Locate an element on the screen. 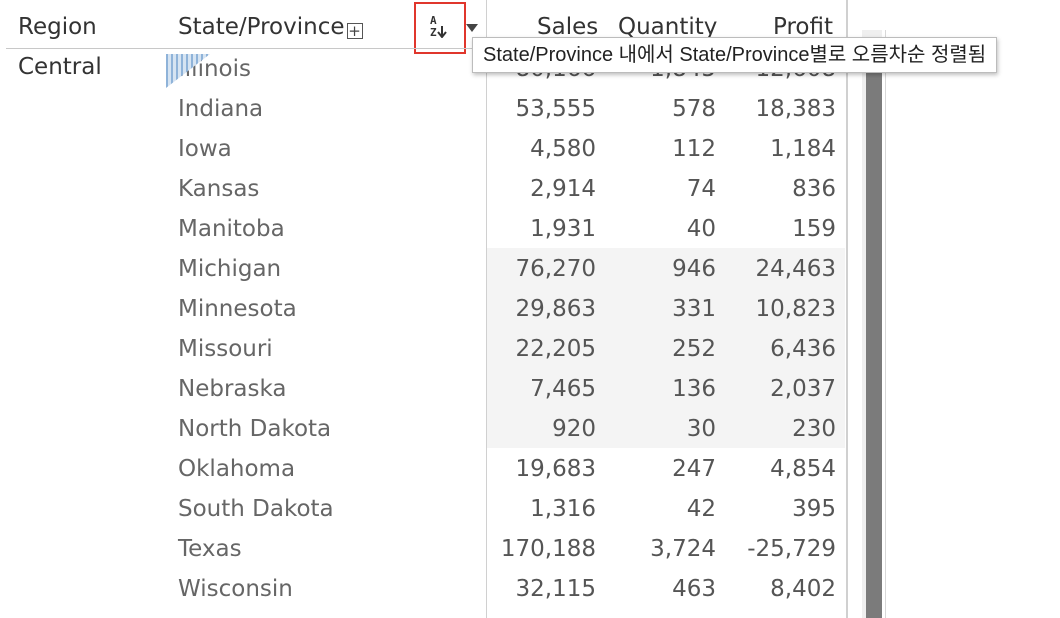 This screenshot has width=1060, height=618. sort-ascending-icon: A Z is located at coordinates (443, 29).